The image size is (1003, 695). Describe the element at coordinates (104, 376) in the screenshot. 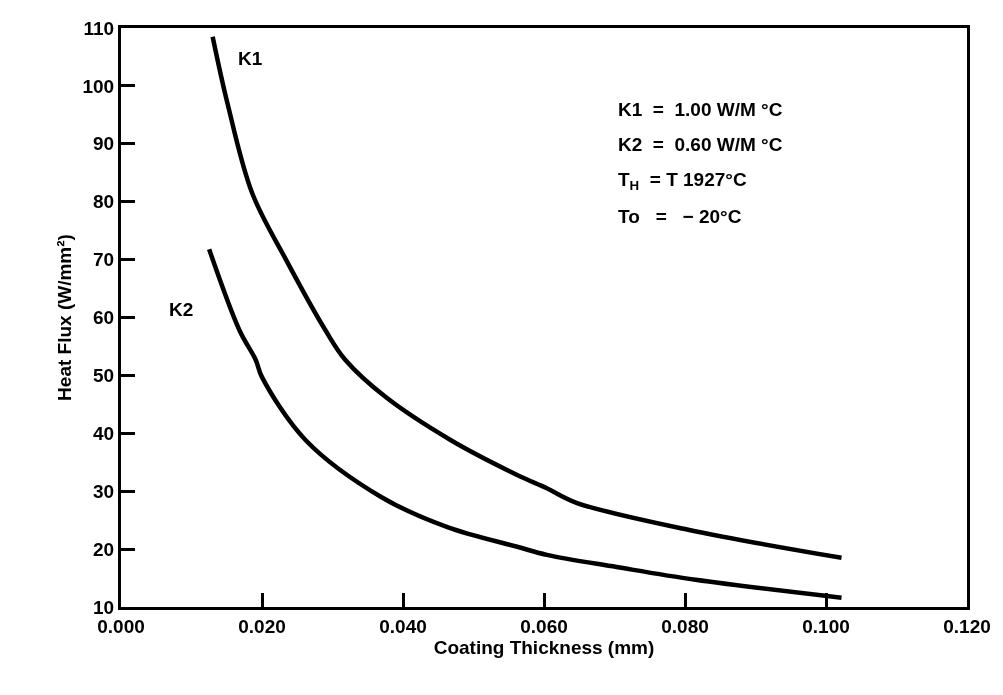

I see `y-tick-label: 50` at that location.